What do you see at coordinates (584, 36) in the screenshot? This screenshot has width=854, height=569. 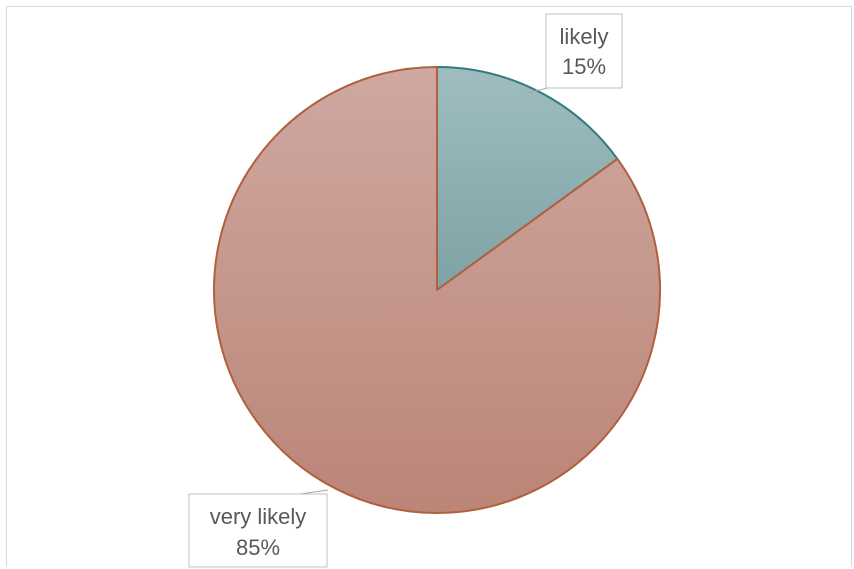 I see `slice-label-likely: likely` at bounding box center [584, 36].